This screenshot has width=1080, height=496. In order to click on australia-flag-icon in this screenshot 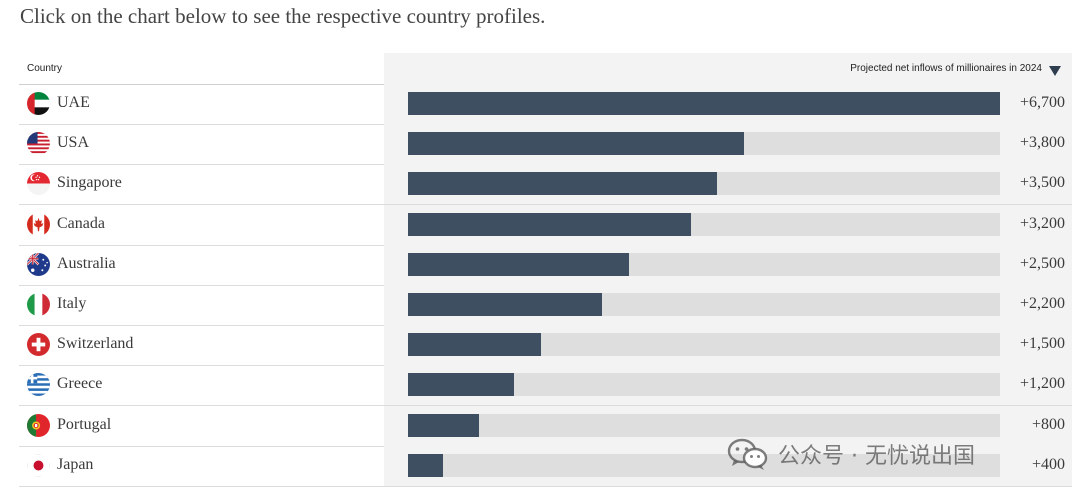, I will do `click(38, 264)`.